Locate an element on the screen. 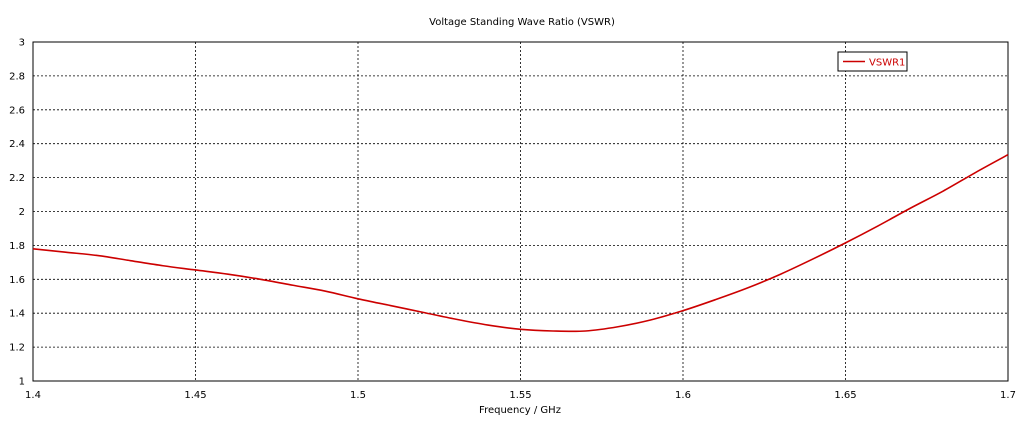 The height and width of the screenshot is (421, 1024). x-axis-title: Frequency / GHz is located at coordinates (520, 410).